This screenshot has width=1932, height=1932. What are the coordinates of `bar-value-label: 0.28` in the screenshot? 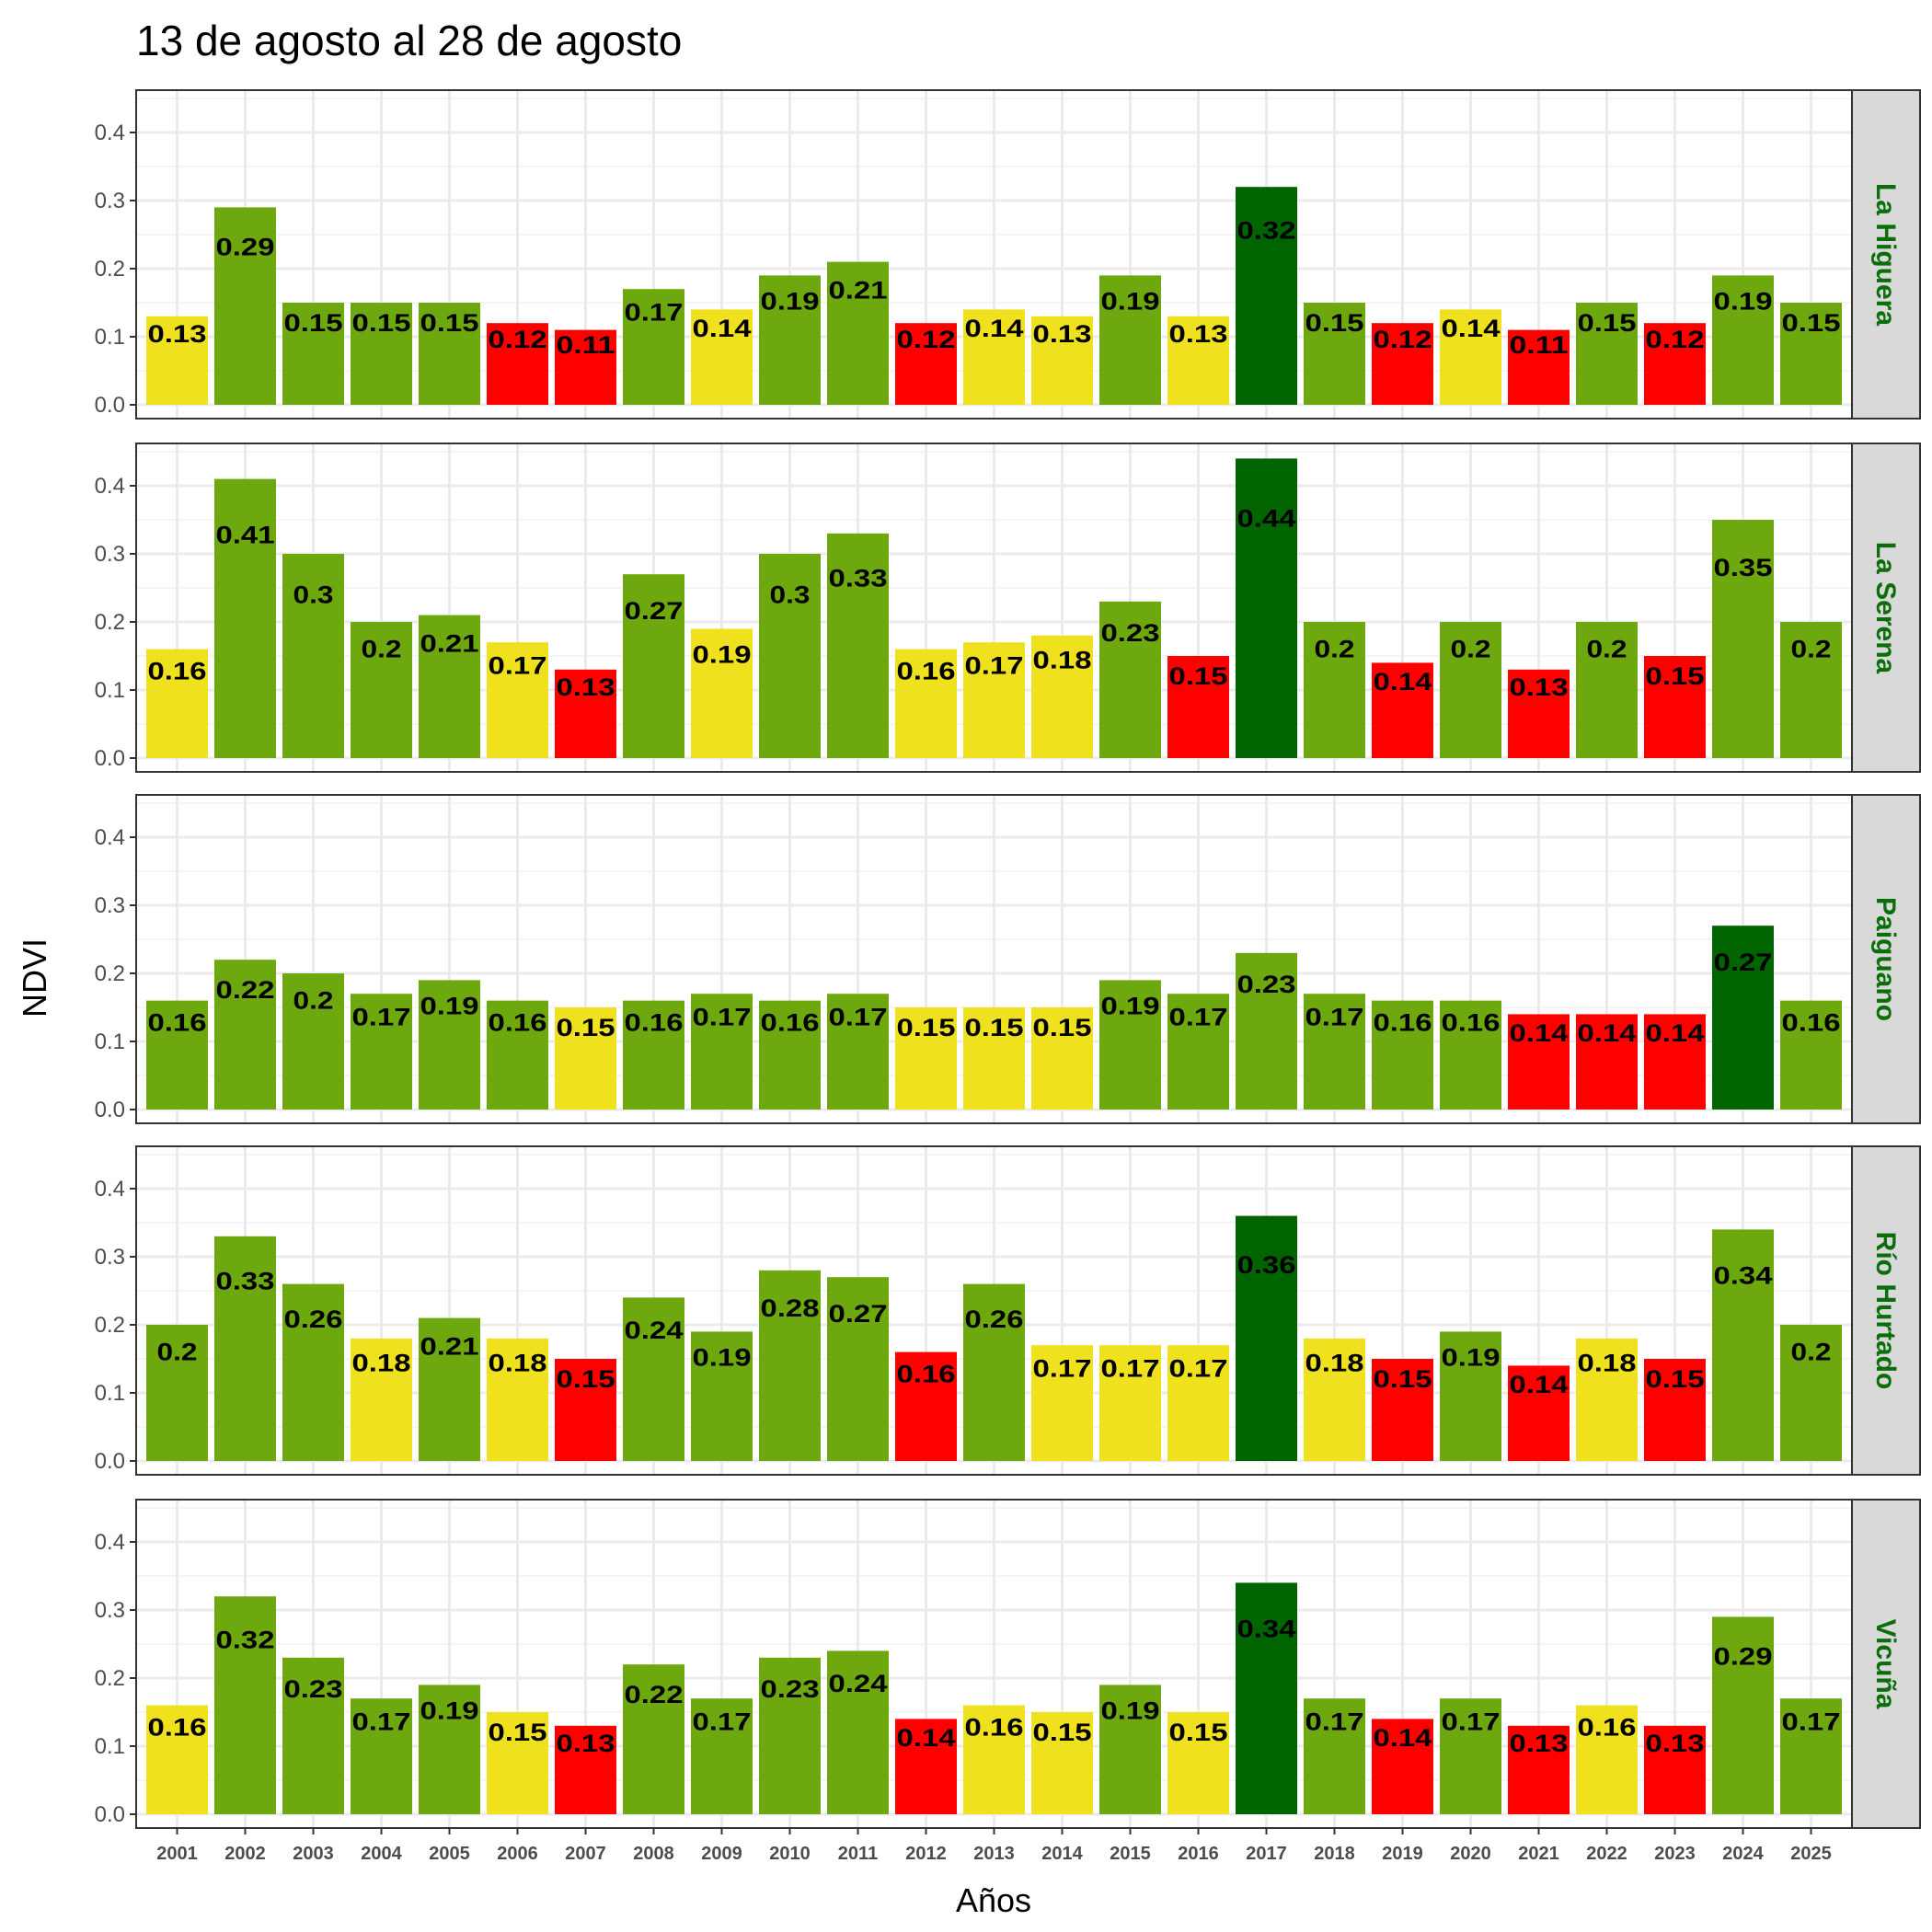 It's located at (790, 1308).